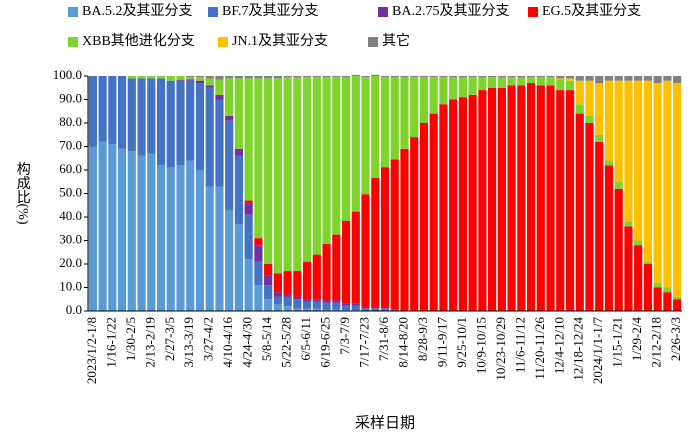 The width and height of the screenshot is (700, 440). Describe the element at coordinates (597, 351) in the screenshot. I see `x-tick-label: 2024/1/1-1/7` at that location.